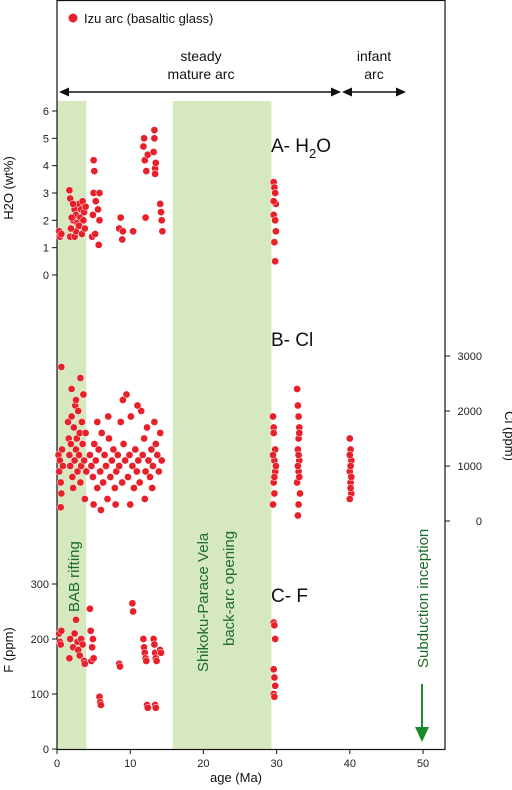 This screenshot has width=512, height=790. I want to click on arc-stage-mature-line2: mature arc, so click(201, 74).